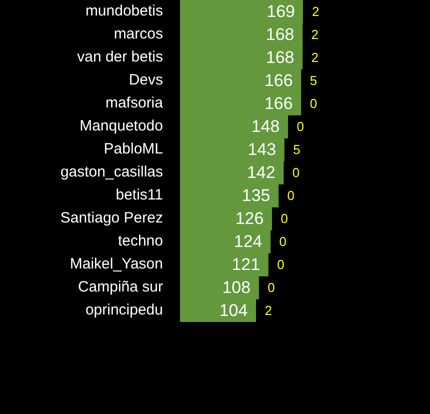  I want to click on y-tick-label: PabloML, so click(133, 149).